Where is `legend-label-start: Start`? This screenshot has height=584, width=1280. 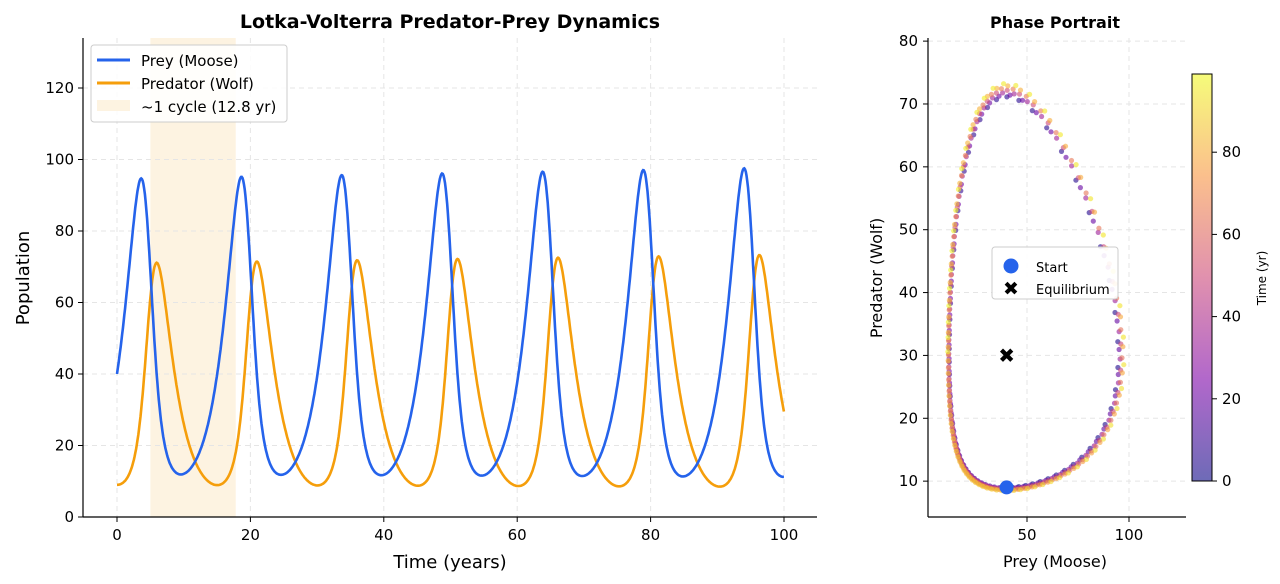
legend-label-start: Start is located at coordinates (1052, 268).